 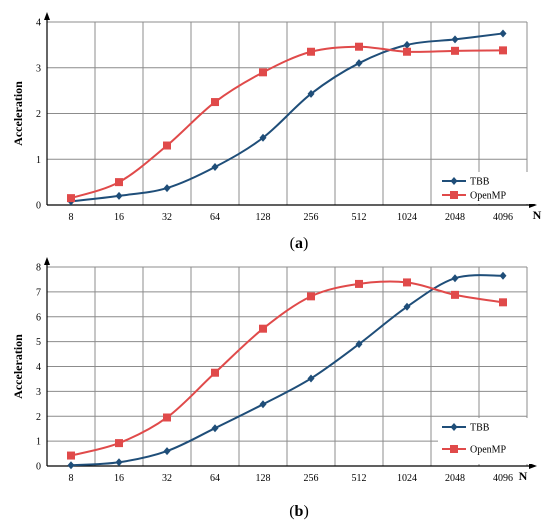 What do you see at coordinates (38, 292) in the screenshot?
I see `y-tick-label: 7` at bounding box center [38, 292].